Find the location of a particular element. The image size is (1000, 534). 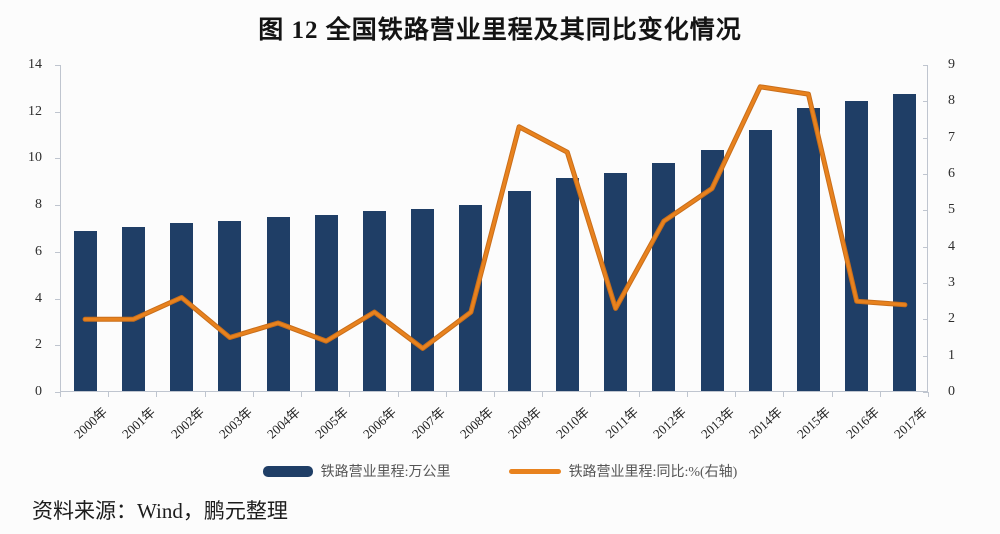

x-axis-label-2013年: 2013年 is located at coordinates (718, 423).